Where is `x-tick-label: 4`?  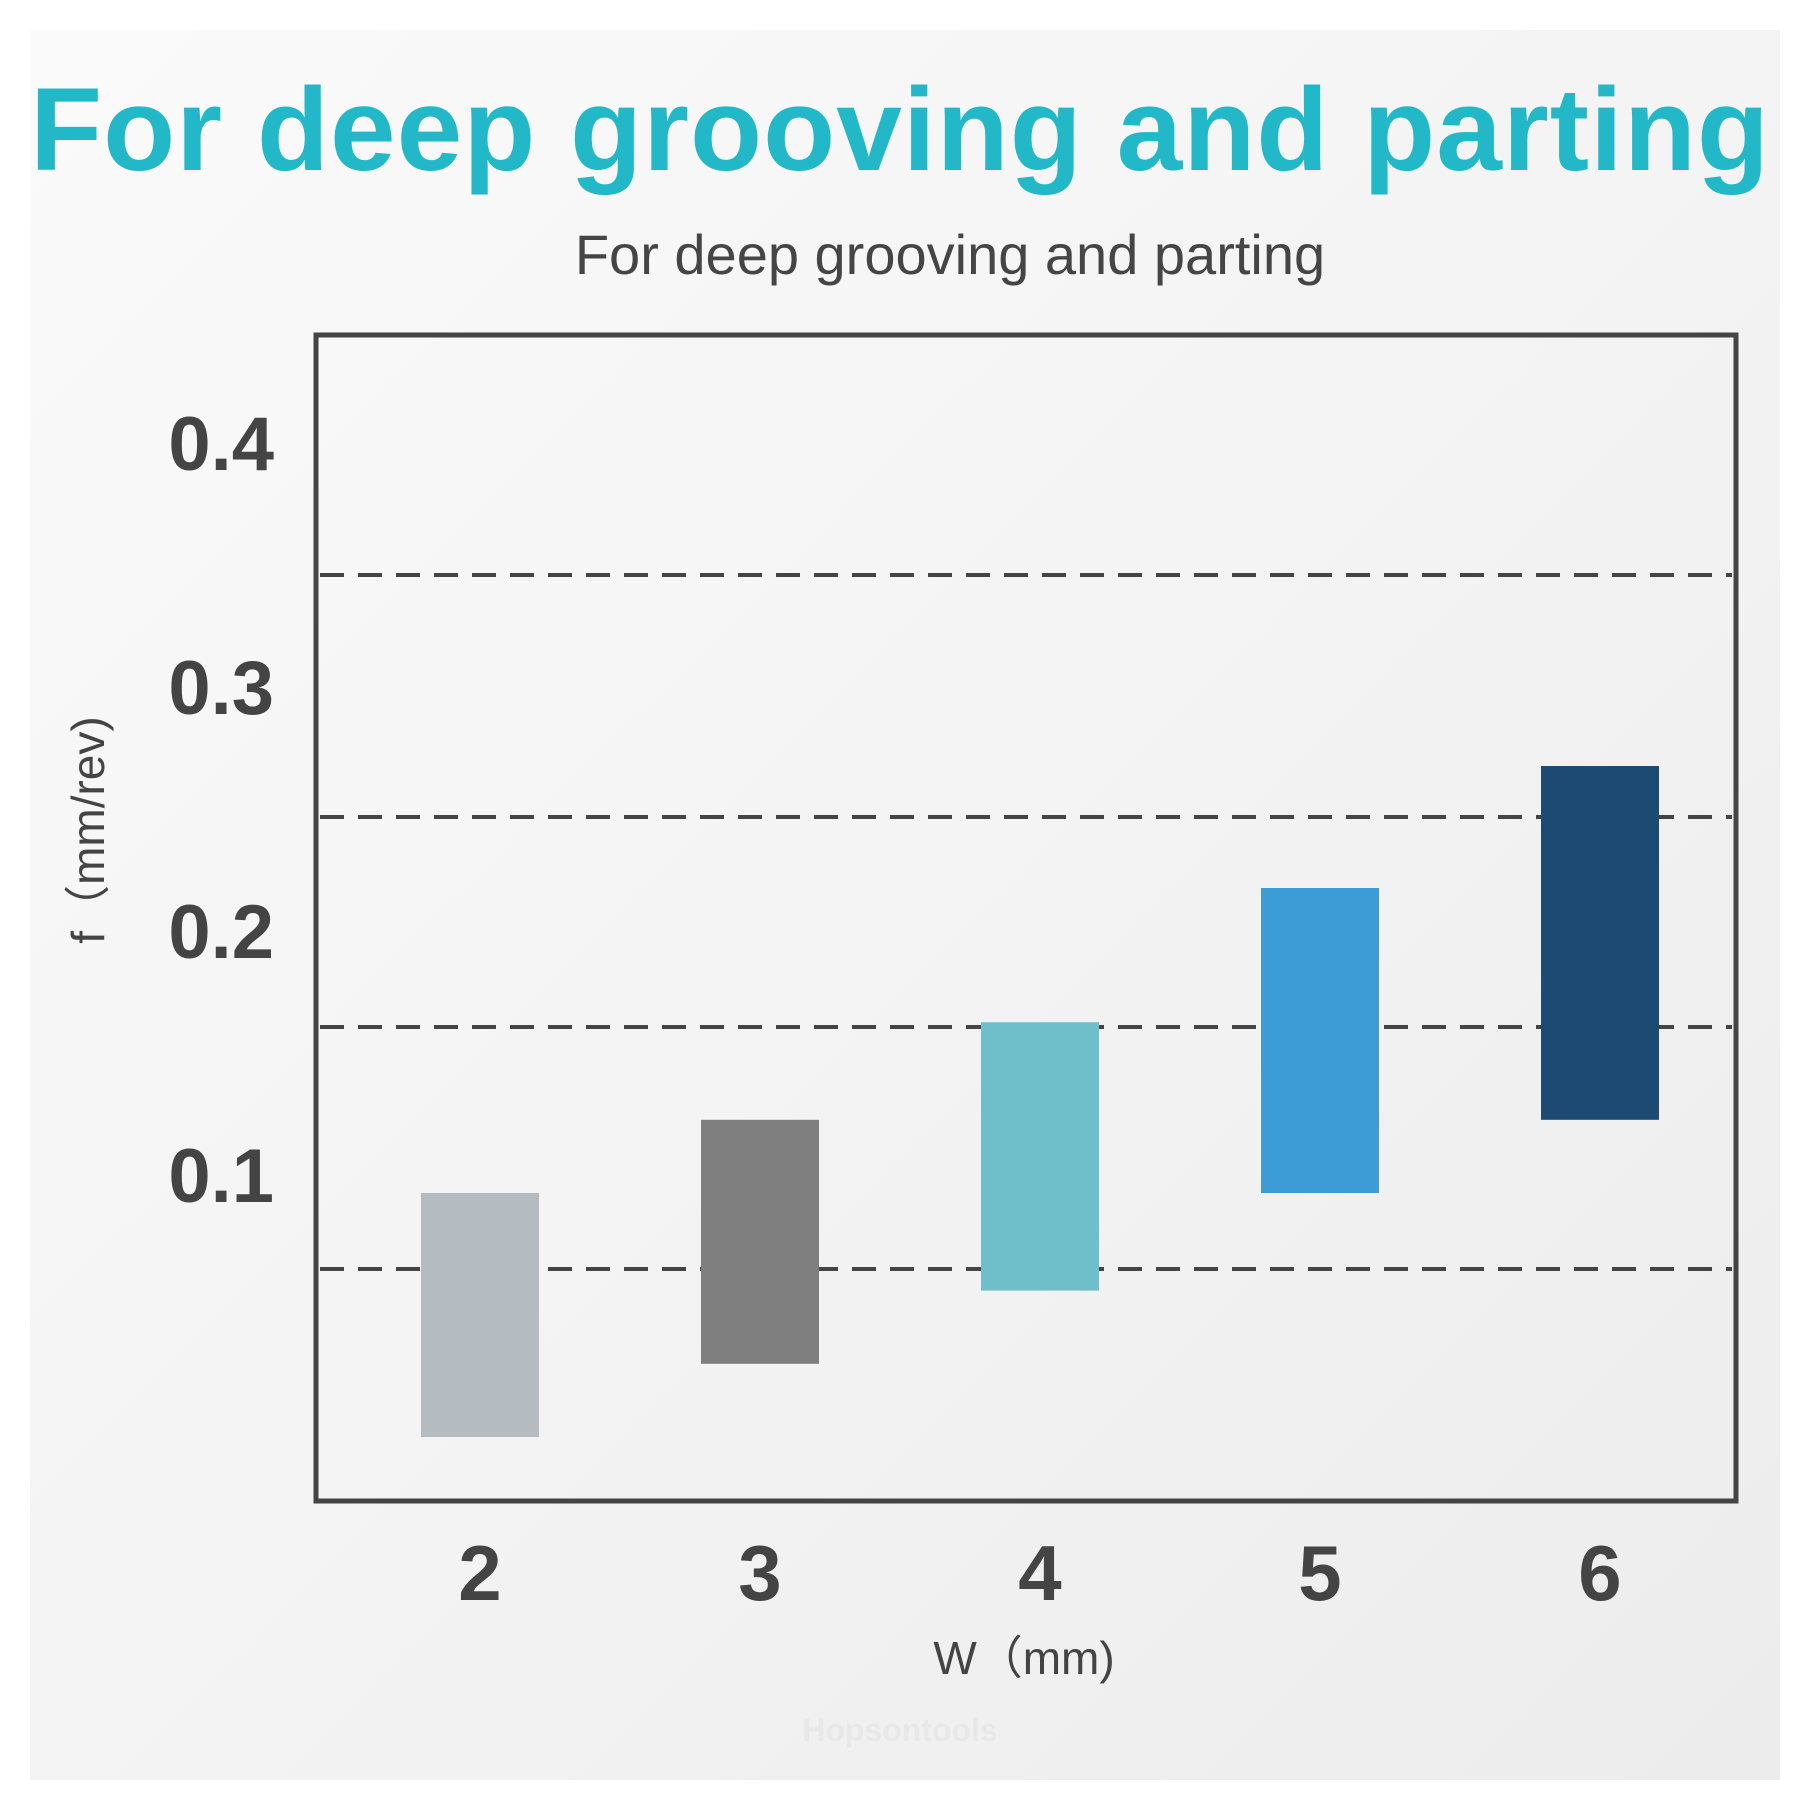 x-tick-label: 4 is located at coordinates (1039, 1573).